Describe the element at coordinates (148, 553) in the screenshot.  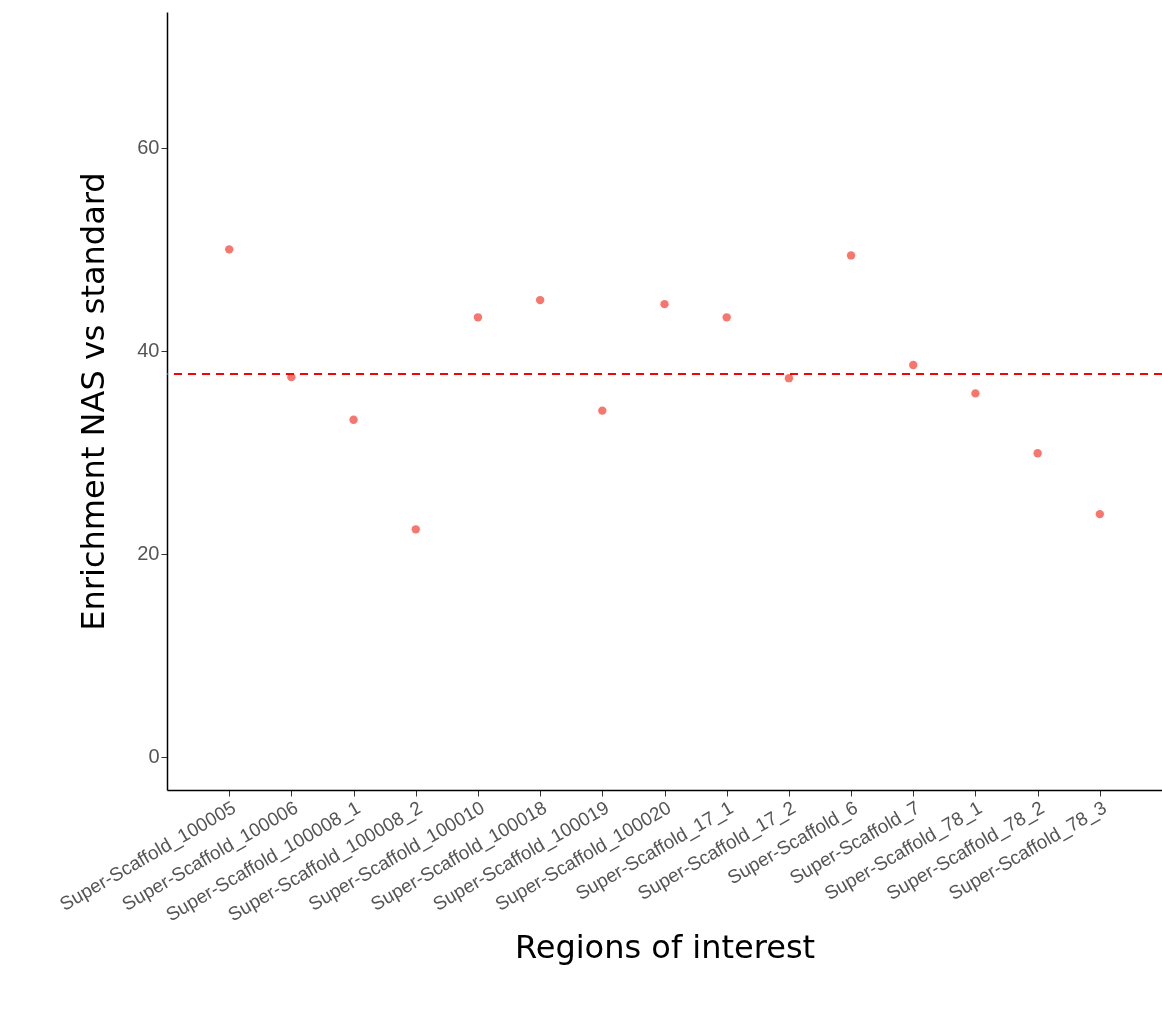
I see `y-tick-label: 20` at that location.